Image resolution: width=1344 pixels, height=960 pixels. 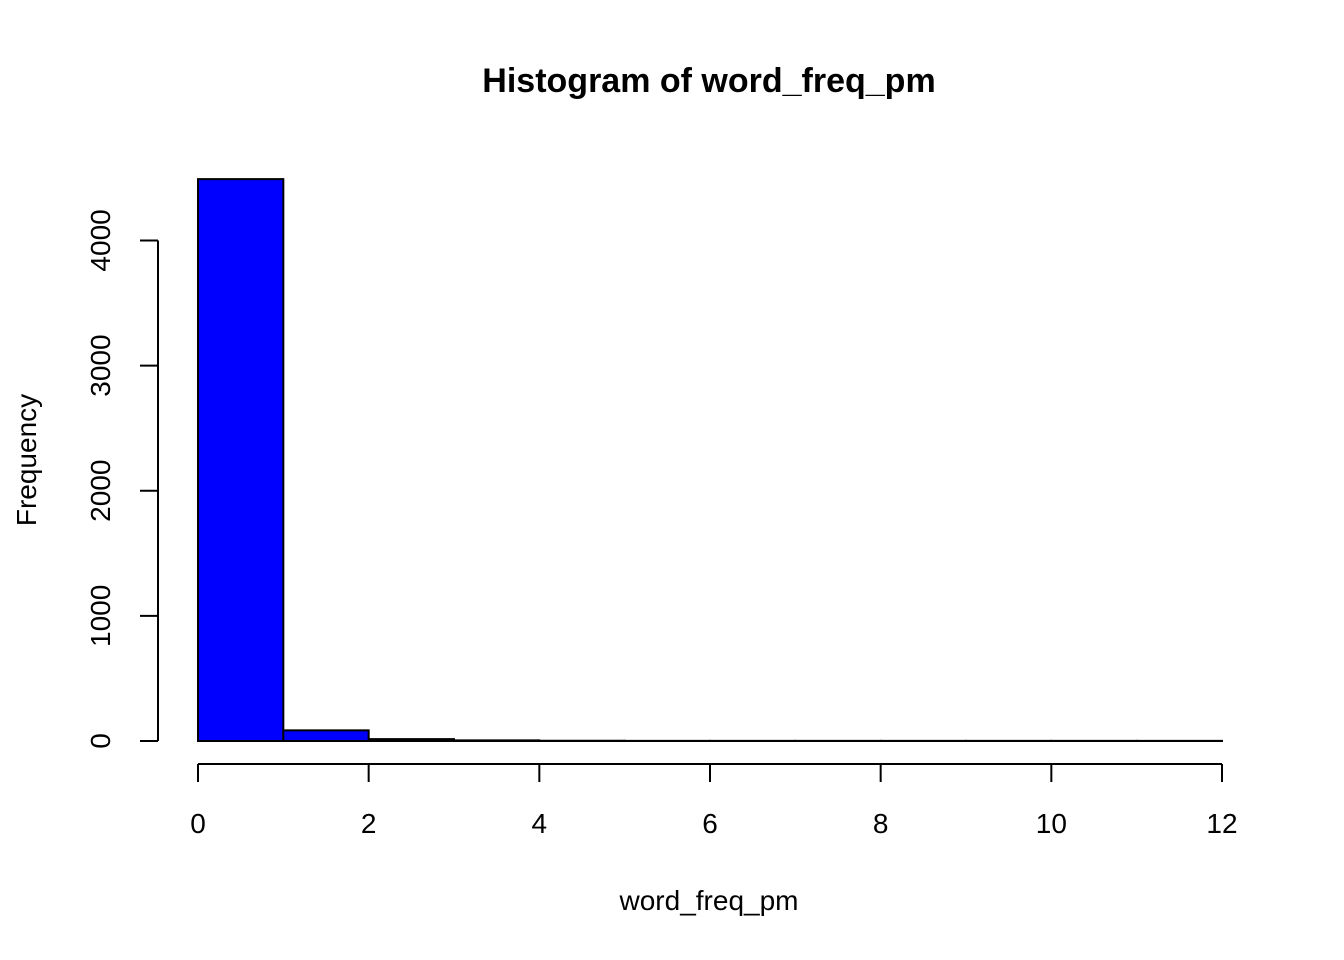 What do you see at coordinates (708, 81) in the screenshot?
I see `chart-title: Histogram of word_freq_pm` at bounding box center [708, 81].